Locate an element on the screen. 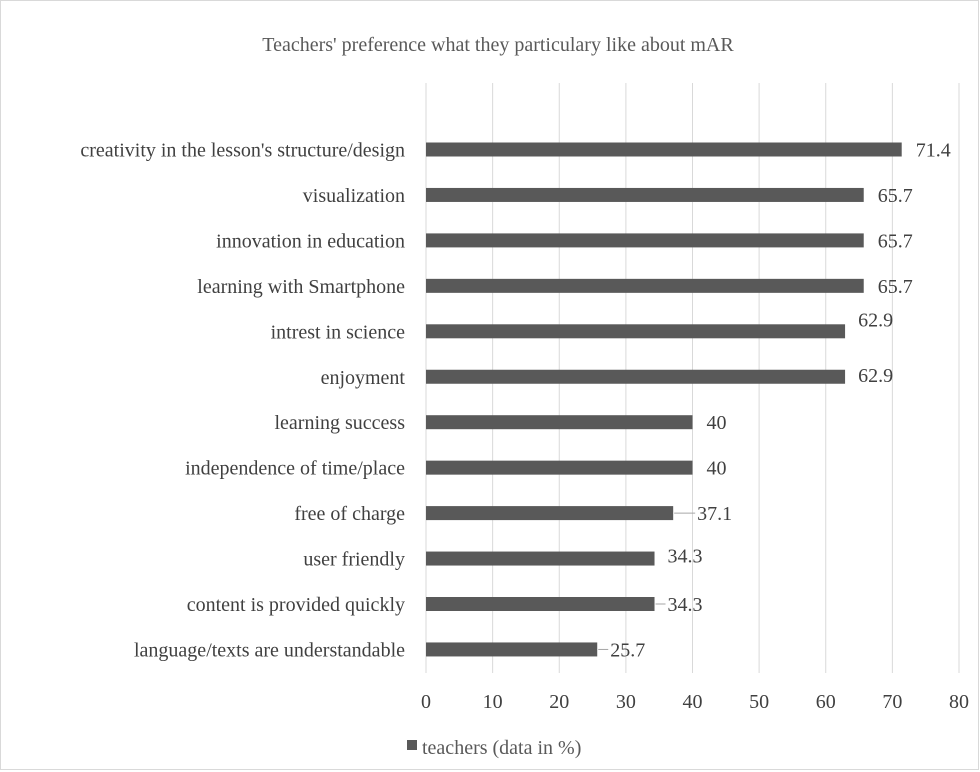  x-tick-labels: 0 10 20 30 40 50 60 70 80 is located at coordinates (695, 702).